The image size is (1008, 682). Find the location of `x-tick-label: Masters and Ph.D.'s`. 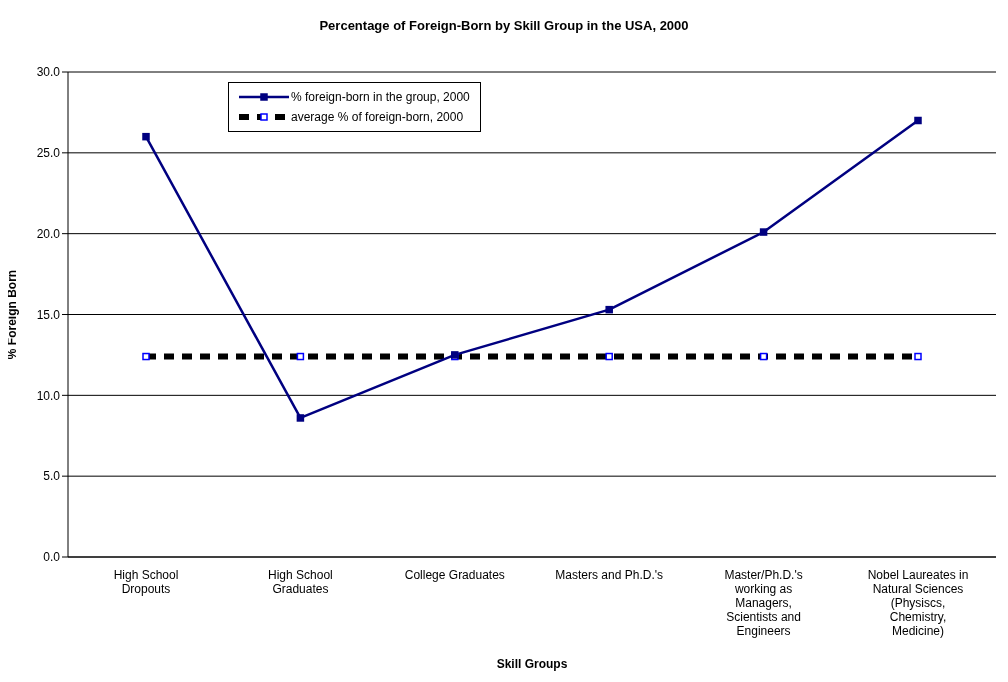

x-tick-label: Masters and Ph.D.'s is located at coordinates (609, 575).